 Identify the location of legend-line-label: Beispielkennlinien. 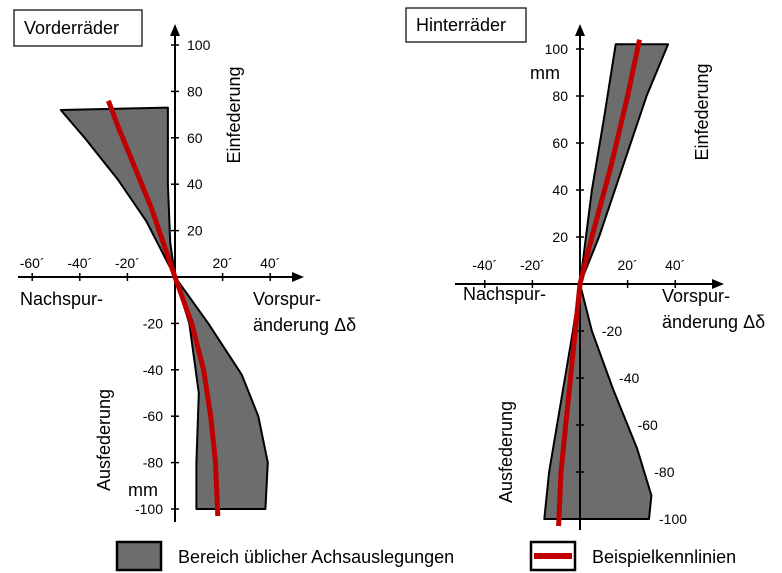
(664, 557).